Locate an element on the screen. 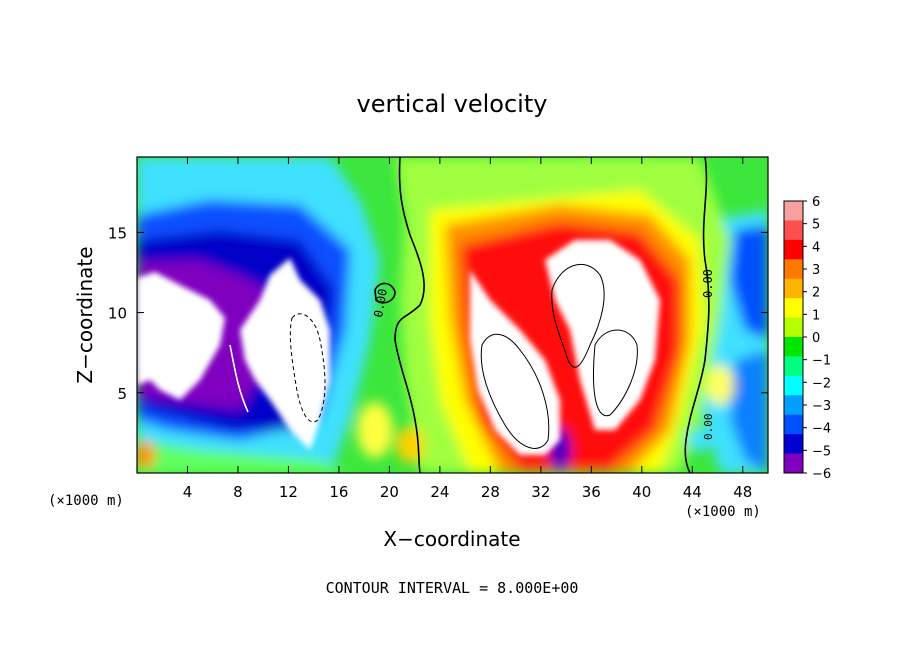 The height and width of the screenshot is (654, 904). colorbar-tick-label: −5 is located at coordinates (821, 451).